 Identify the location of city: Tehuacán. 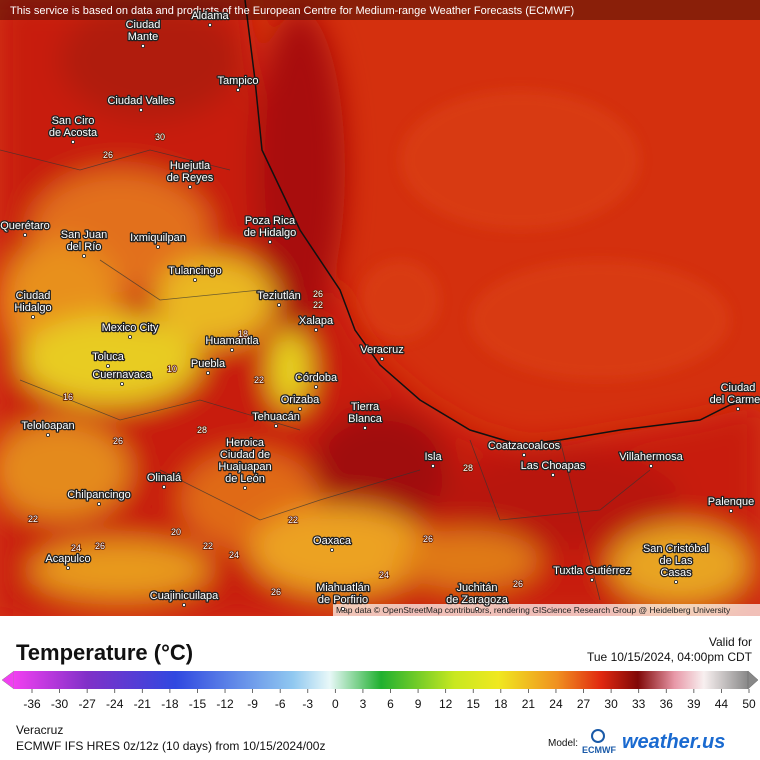
(276, 419).